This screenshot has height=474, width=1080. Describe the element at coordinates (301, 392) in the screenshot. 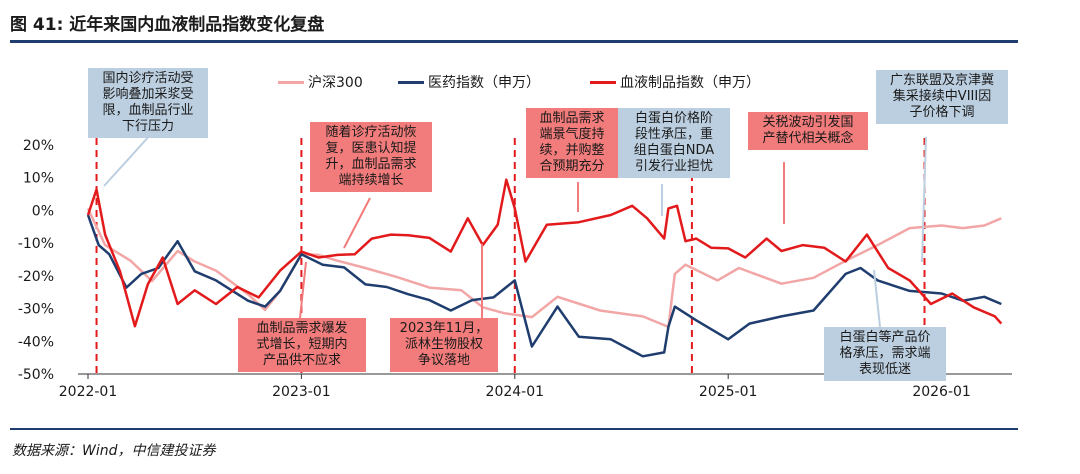

I see `x-tick-label: 2023-01` at that location.